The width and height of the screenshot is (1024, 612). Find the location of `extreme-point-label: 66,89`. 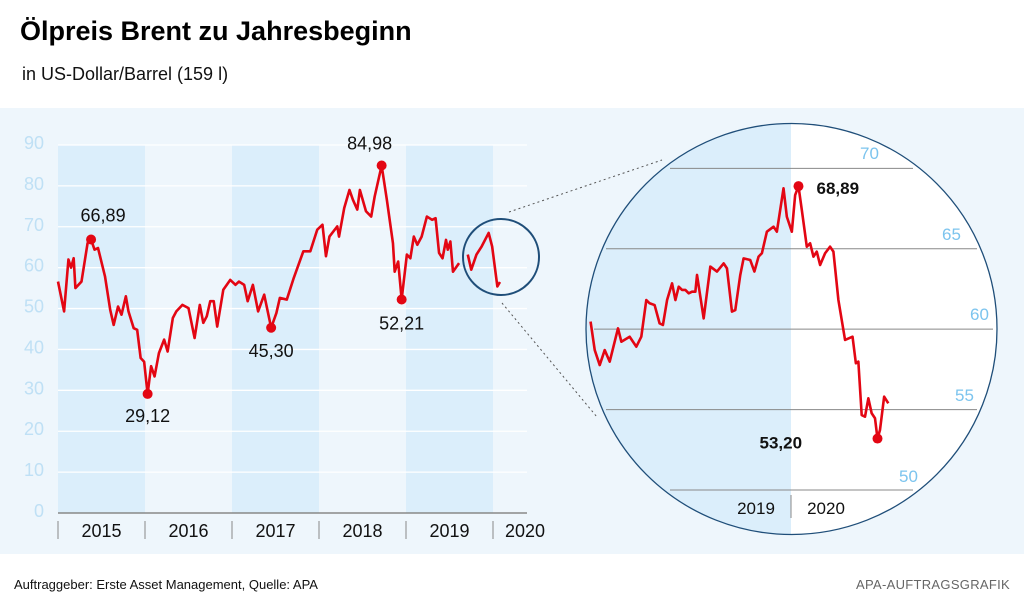

extreme-point-label: 66,89 is located at coordinates (103, 215).